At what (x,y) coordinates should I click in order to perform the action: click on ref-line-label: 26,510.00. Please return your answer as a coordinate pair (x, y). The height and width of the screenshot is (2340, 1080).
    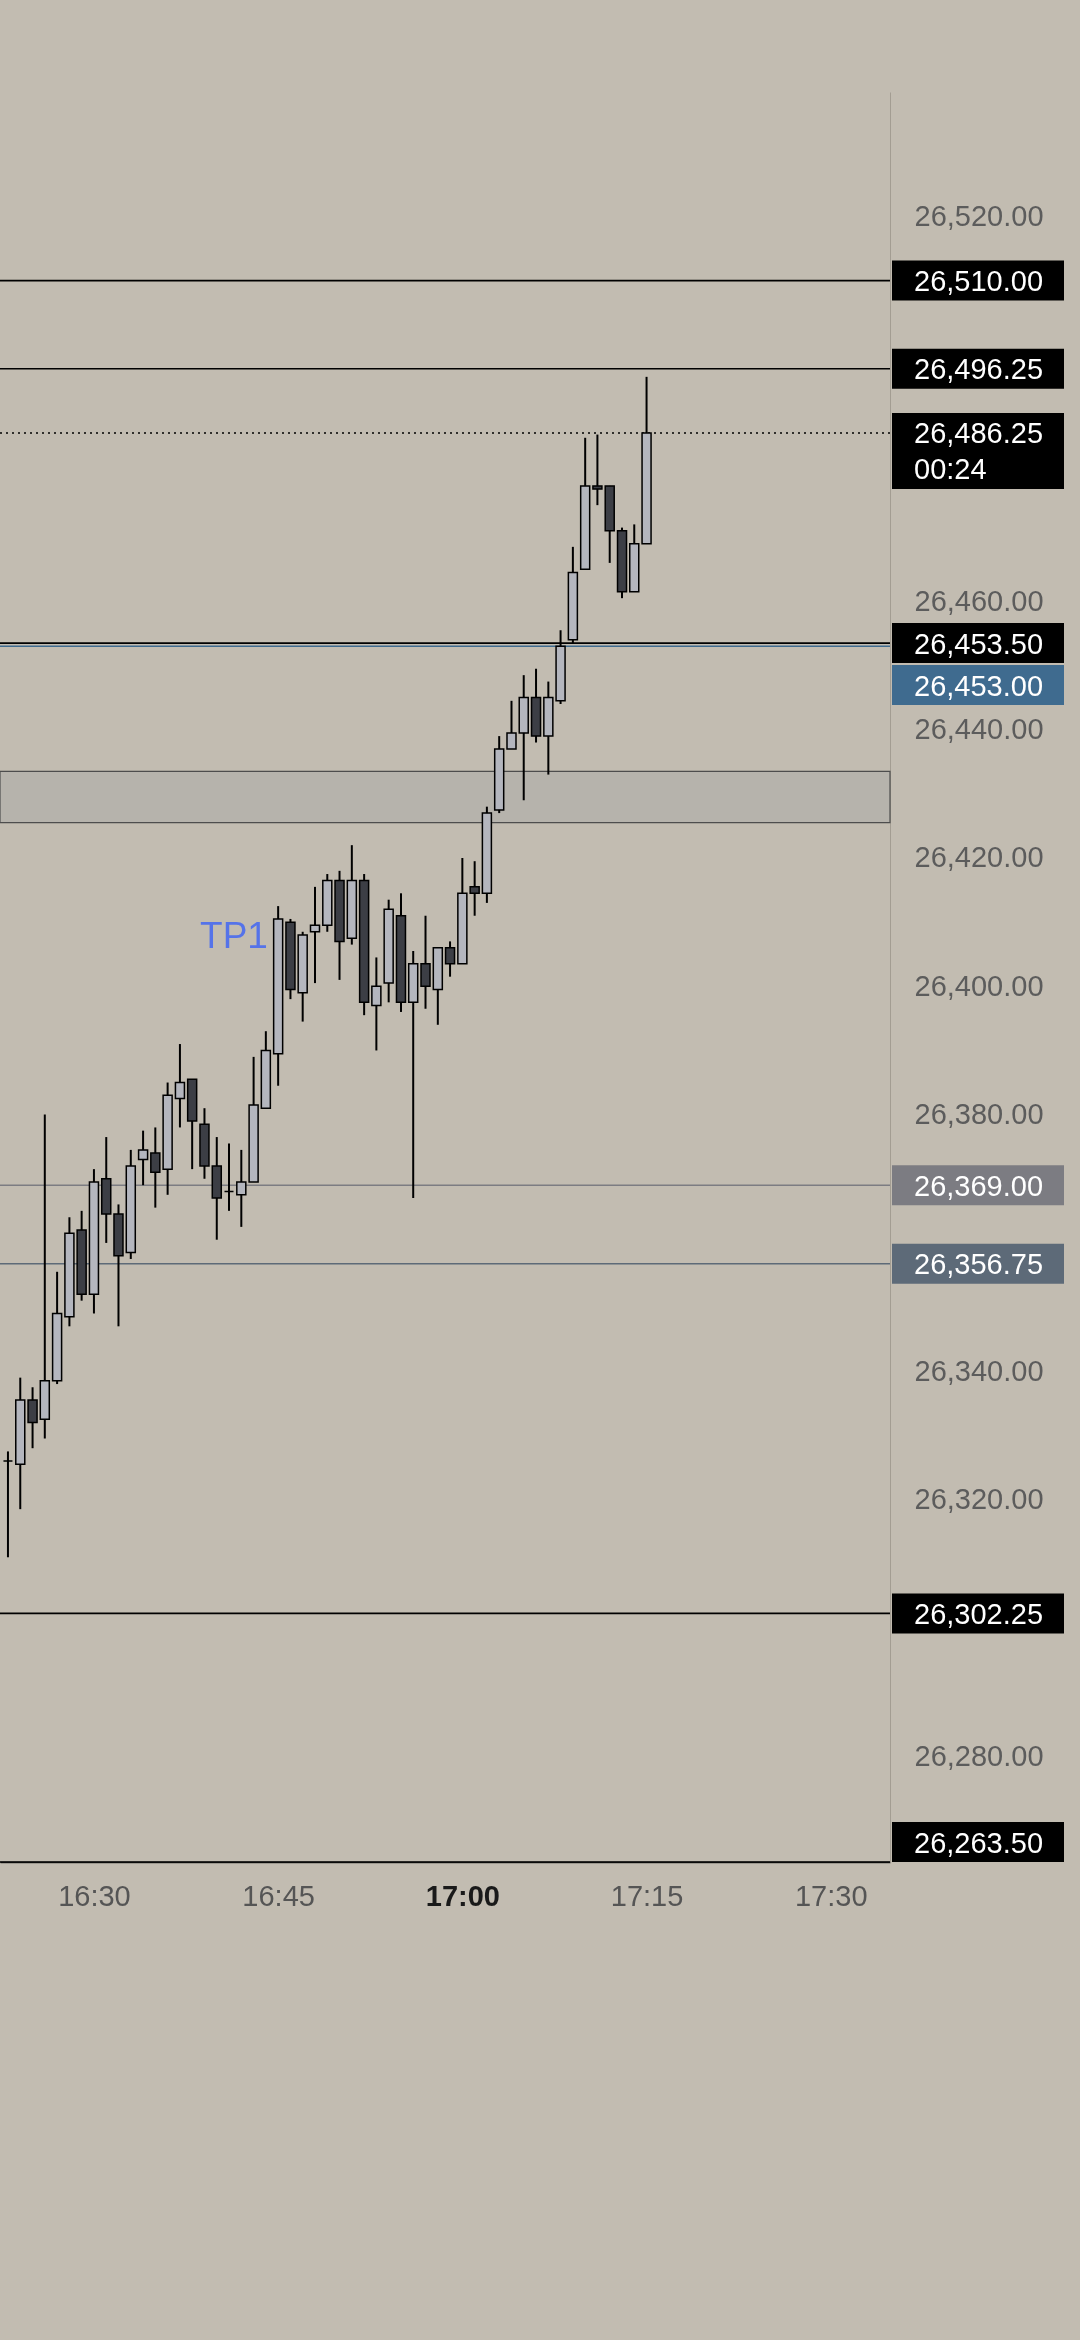
    Looking at the image, I should click on (979, 281).